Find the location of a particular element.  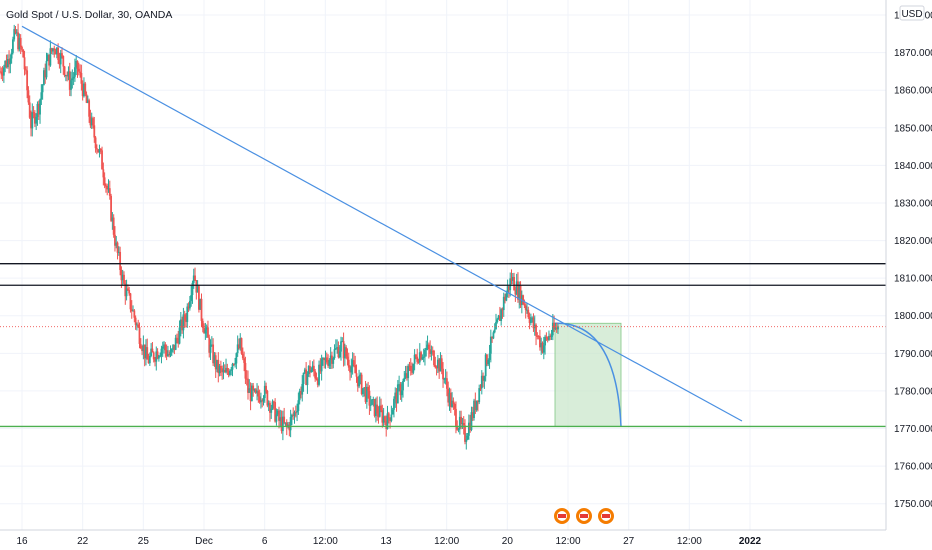

price-tick-label: 1830.000 is located at coordinates (913, 203).